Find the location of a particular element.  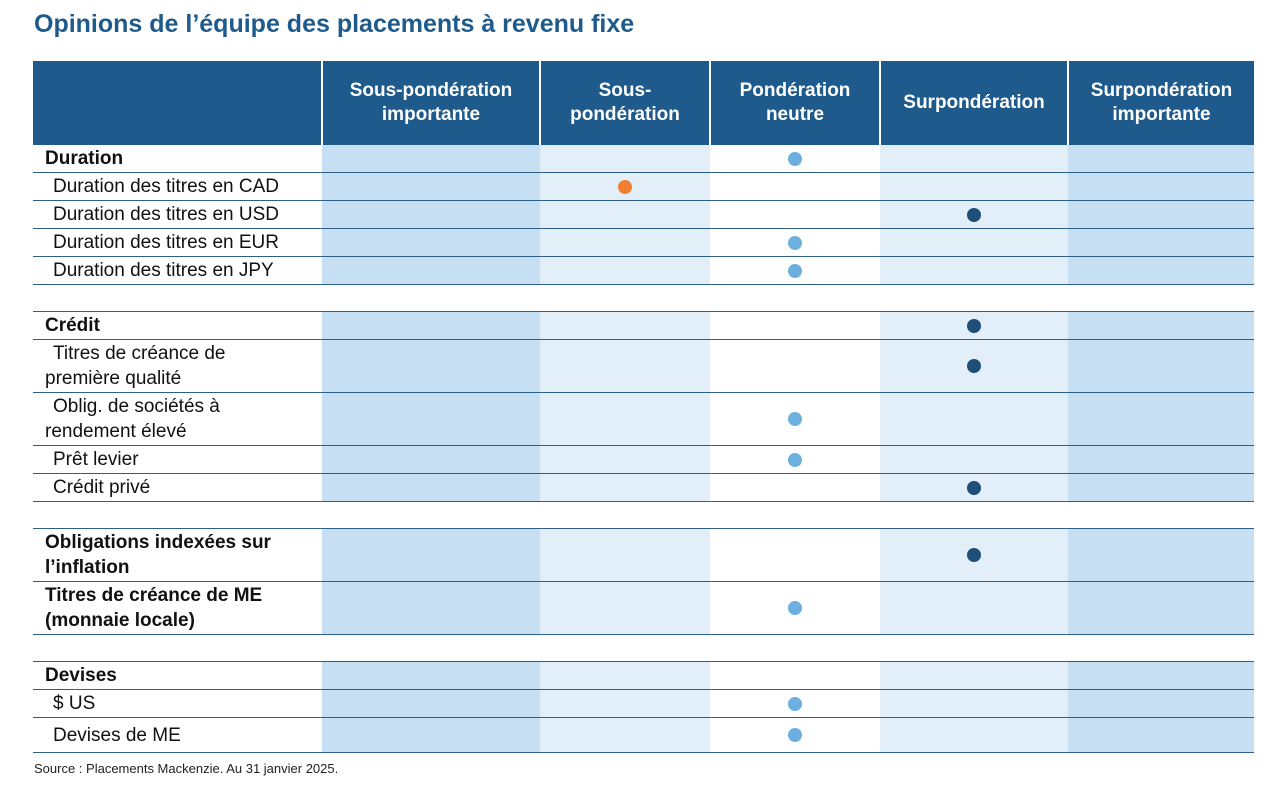

table-row: Devises is located at coordinates (643, 675).